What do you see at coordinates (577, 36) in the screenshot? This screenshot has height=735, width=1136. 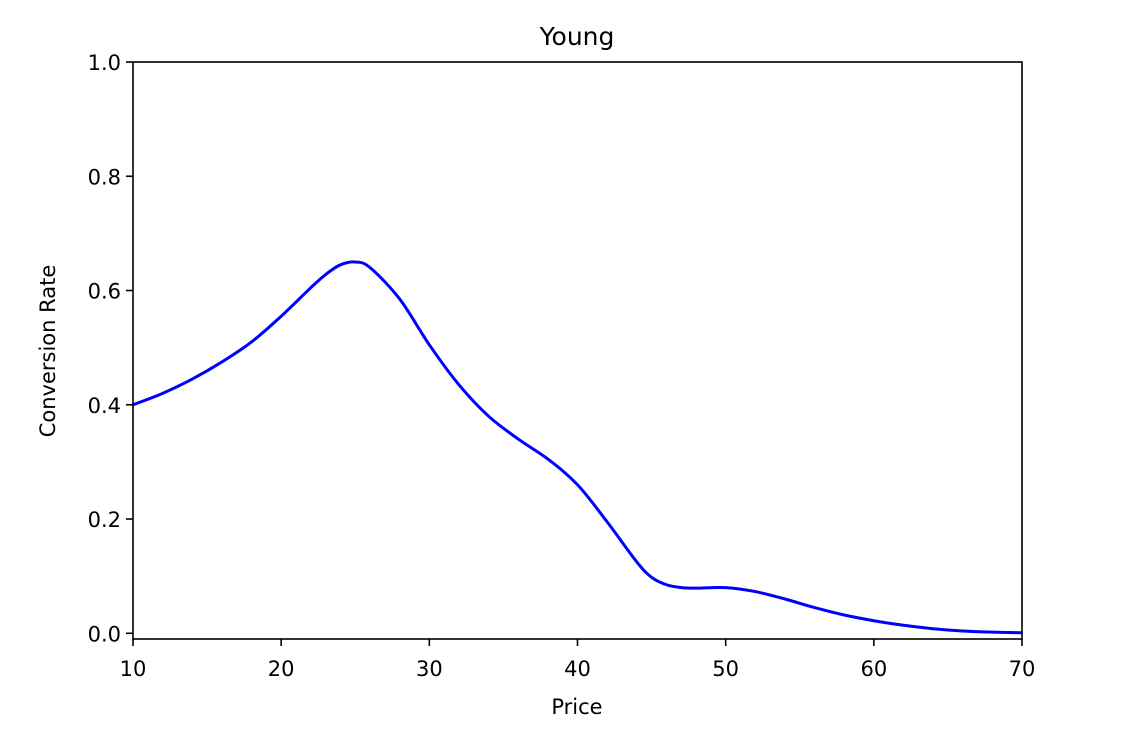 I see `chart-title: Young` at bounding box center [577, 36].